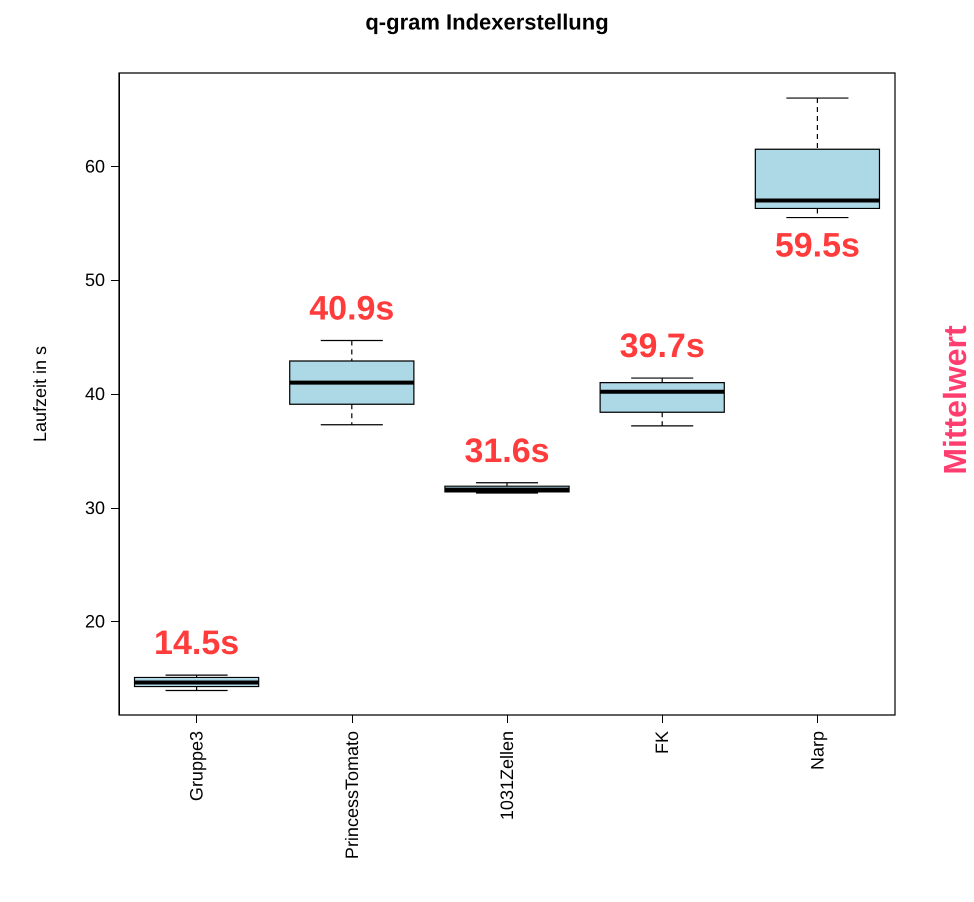 Image resolution: width=974 pixels, height=902 pixels. What do you see at coordinates (351, 309) in the screenshot?
I see `annotation: 40.9s` at bounding box center [351, 309].